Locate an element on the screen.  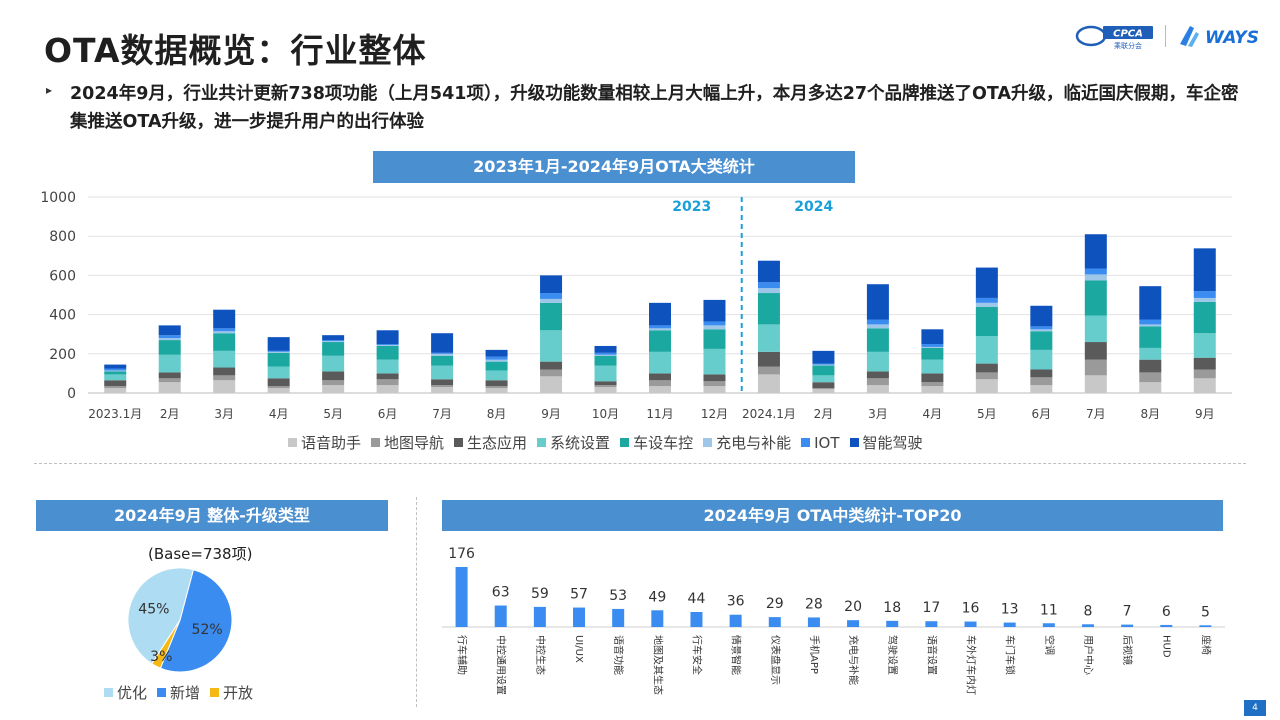
bar-value-label: 7 is located at coordinates (1127, 612).